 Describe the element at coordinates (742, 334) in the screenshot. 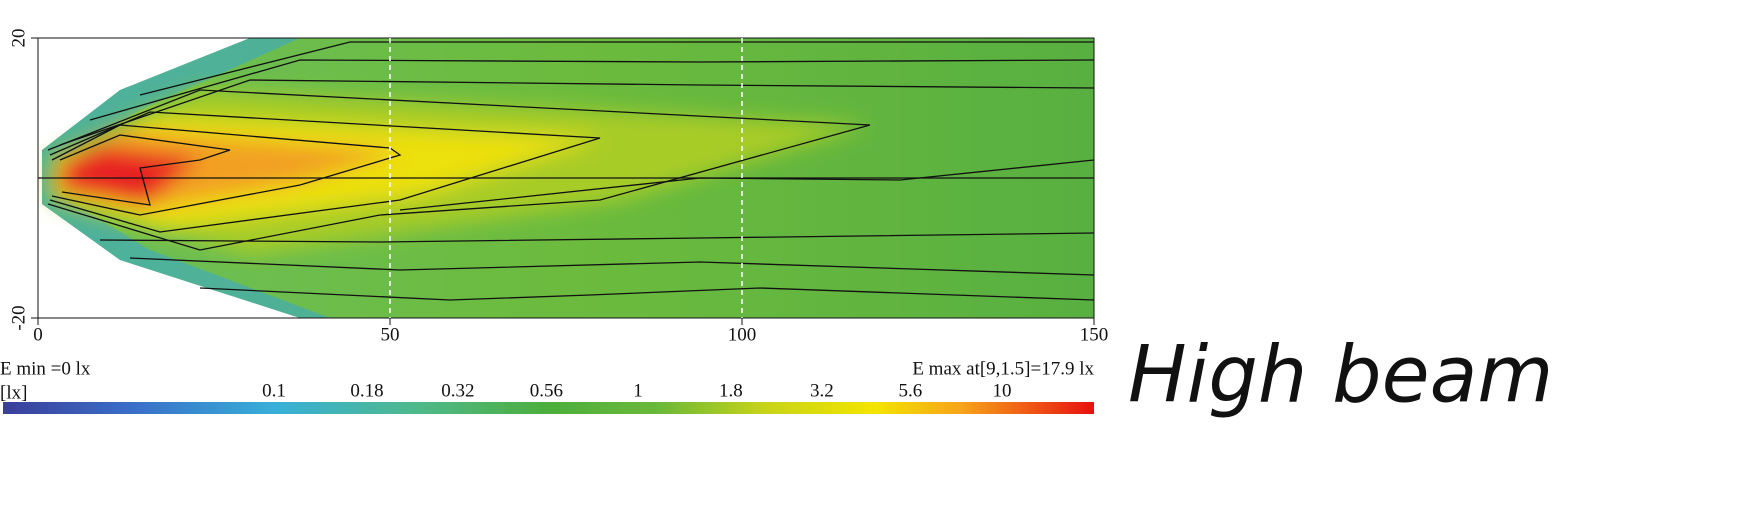

I see `x-tick-label: 100` at that location.